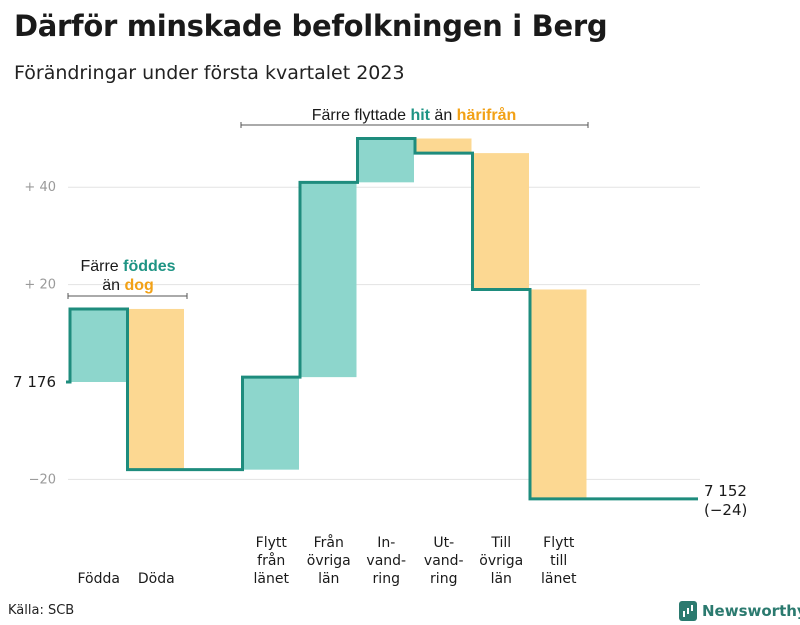 The width and height of the screenshot is (800, 625). I want to click on annotation-part: dog, so click(138, 285).